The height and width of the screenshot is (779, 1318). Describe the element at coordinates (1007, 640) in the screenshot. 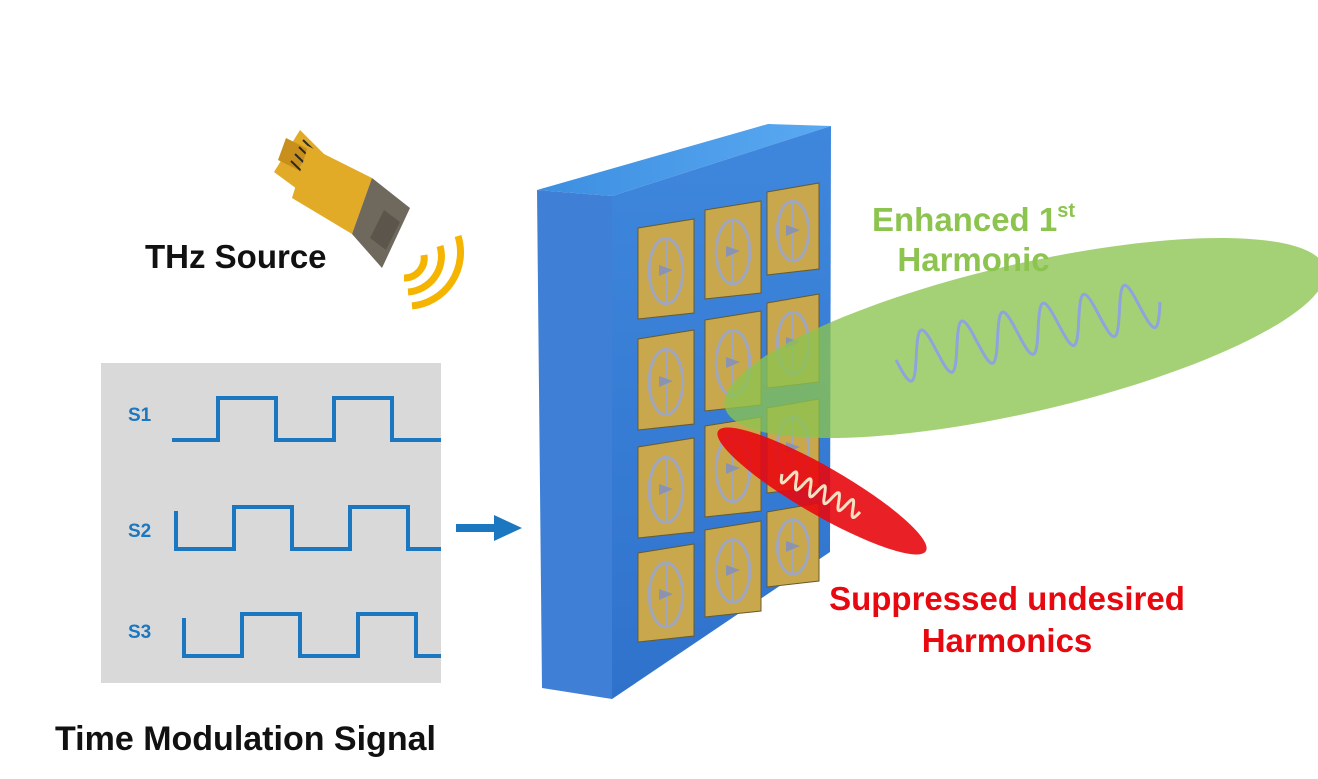

I see `suppressed-line2: Harmonics` at that location.